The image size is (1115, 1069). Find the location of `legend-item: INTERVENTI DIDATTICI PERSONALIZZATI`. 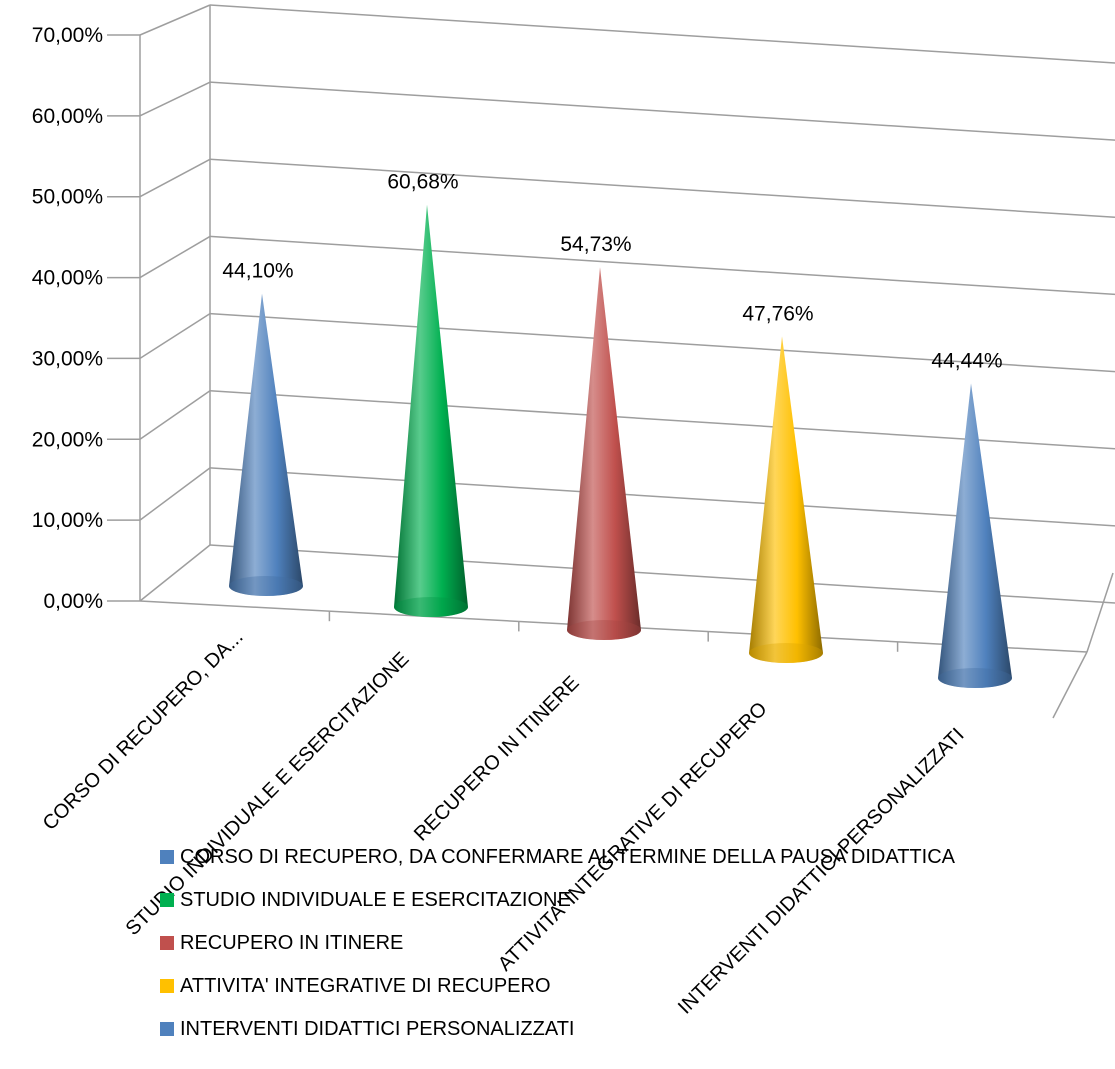

legend-item: INTERVENTI DIDATTICI PERSONALIZZATI is located at coordinates (367, 1029).